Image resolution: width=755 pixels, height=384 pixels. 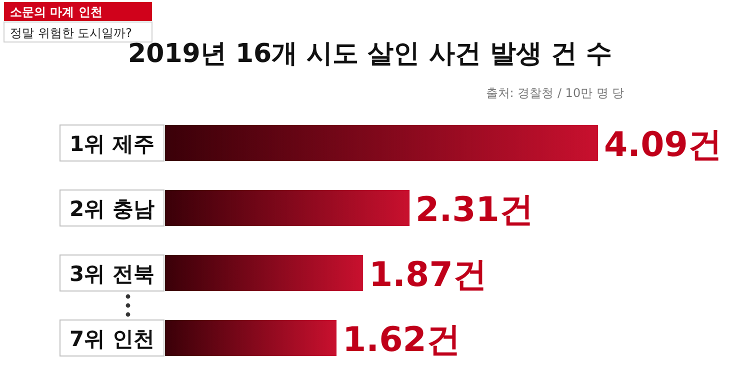 What do you see at coordinates (401, 340) in the screenshot?
I see `data-label: 1.62건` at bounding box center [401, 340].